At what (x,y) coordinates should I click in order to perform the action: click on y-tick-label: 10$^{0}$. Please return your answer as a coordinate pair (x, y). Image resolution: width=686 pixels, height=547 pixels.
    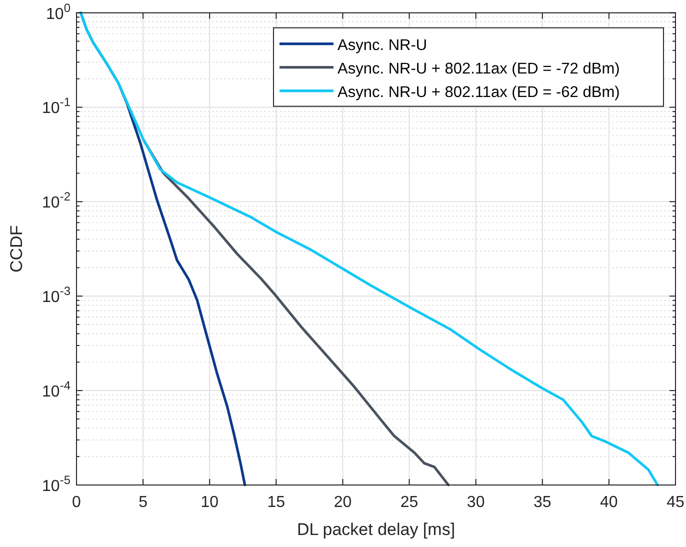
    Looking at the image, I should click on (58, 11).